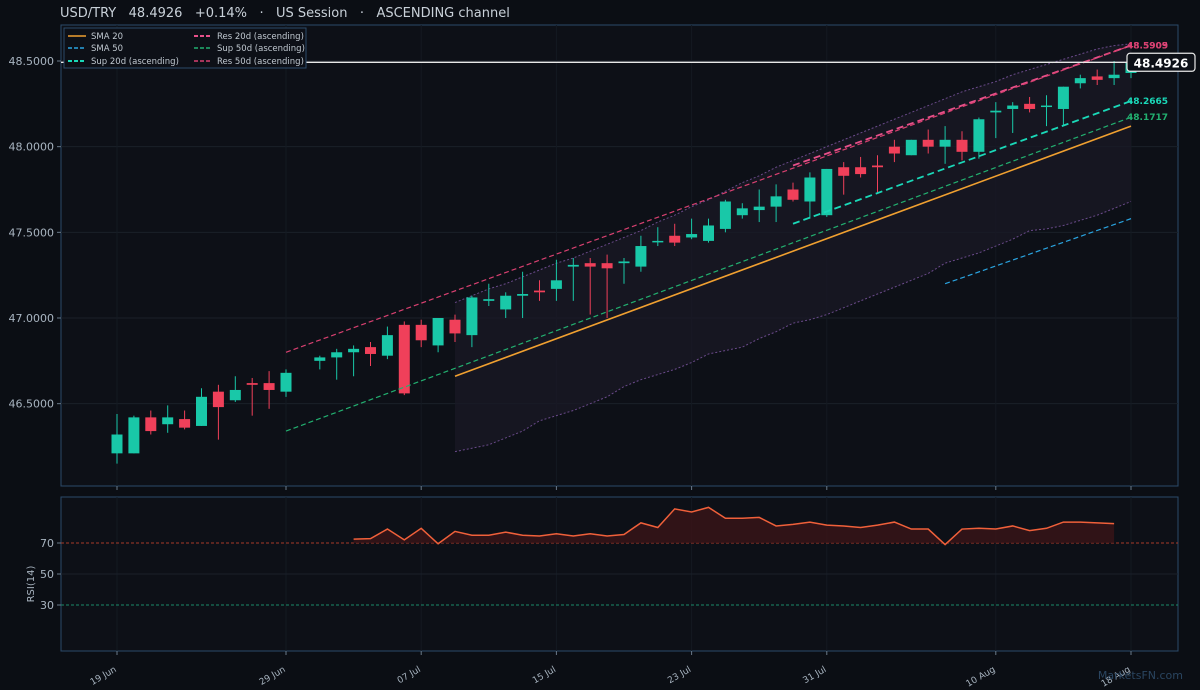 The image size is (1200, 690). What do you see at coordinates (107, 37) in the screenshot?
I see `legend-entry: SMA 20` at bounding box center [107, 37].